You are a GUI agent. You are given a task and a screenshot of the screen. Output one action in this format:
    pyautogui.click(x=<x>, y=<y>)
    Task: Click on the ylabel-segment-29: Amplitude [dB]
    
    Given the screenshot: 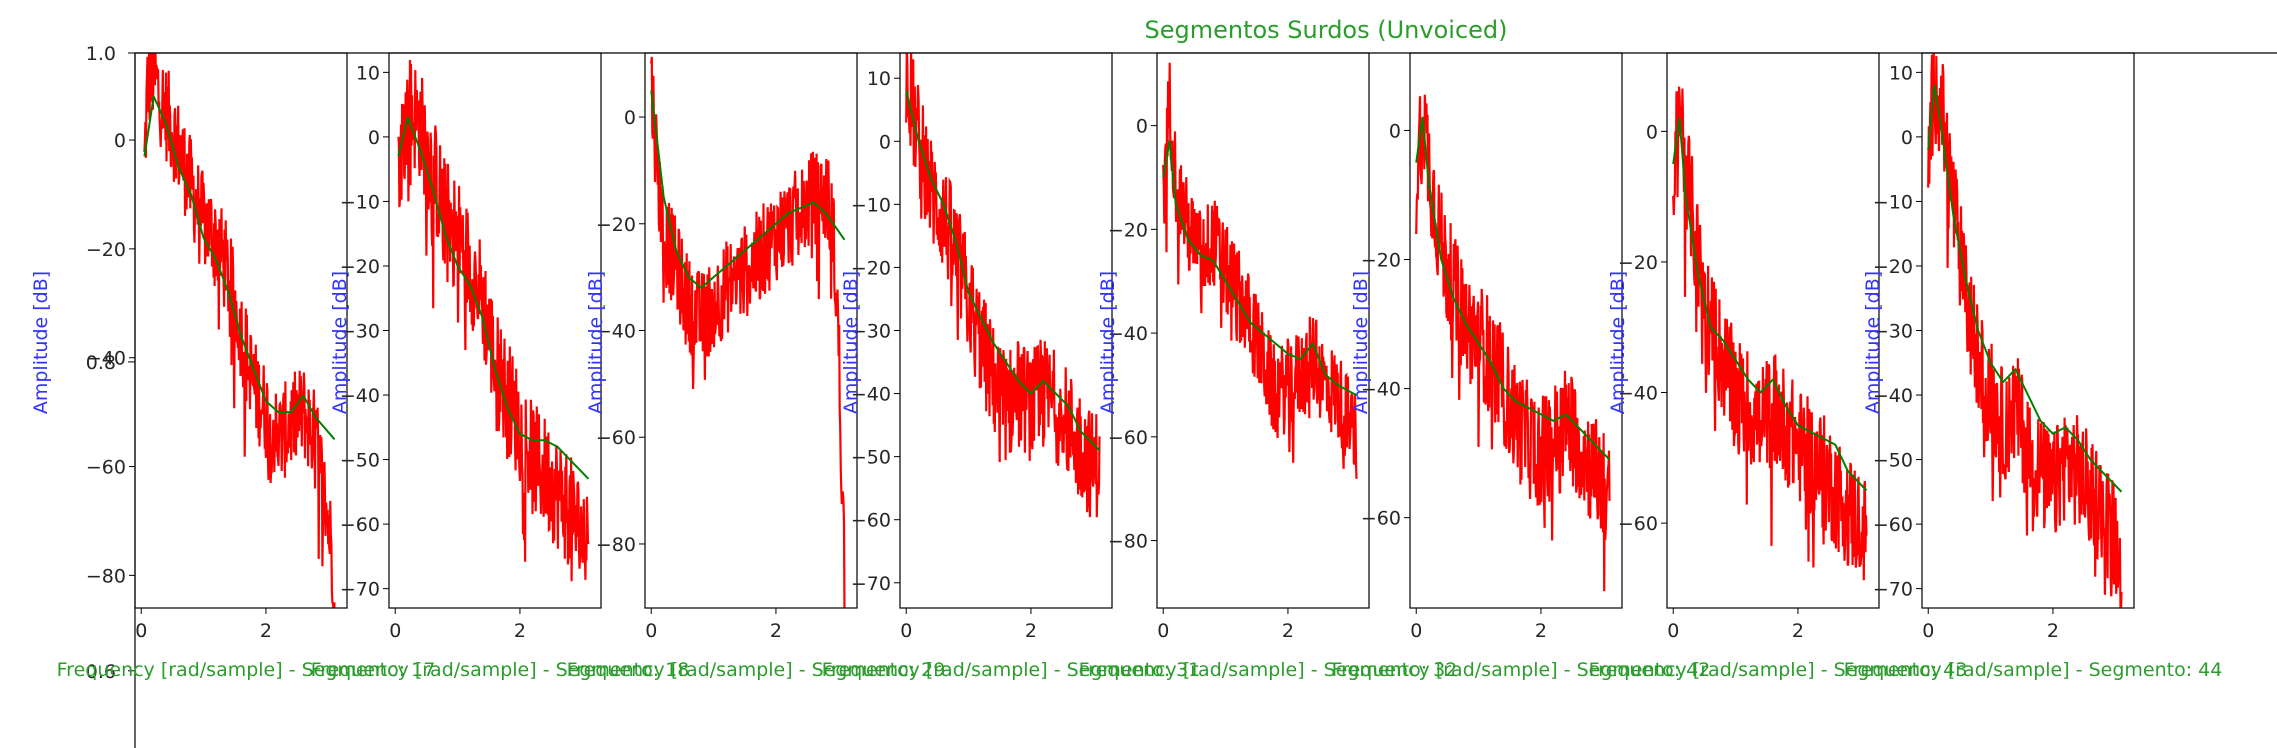 What is the action you would take?
    pyautogui.click(x=596, y=342)
    